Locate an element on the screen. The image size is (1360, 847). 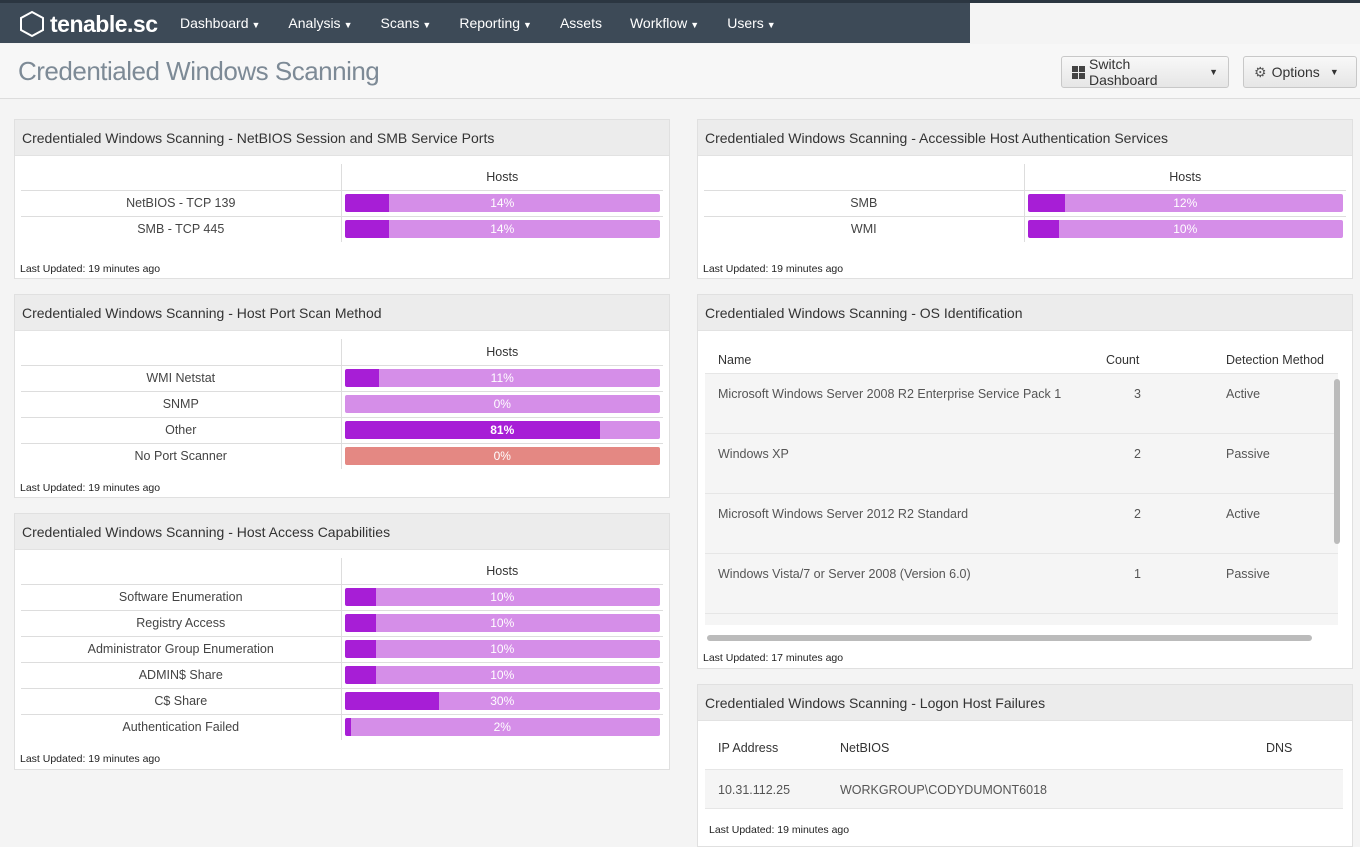
percent-bar: 2% is located at coordinates (502, 727).